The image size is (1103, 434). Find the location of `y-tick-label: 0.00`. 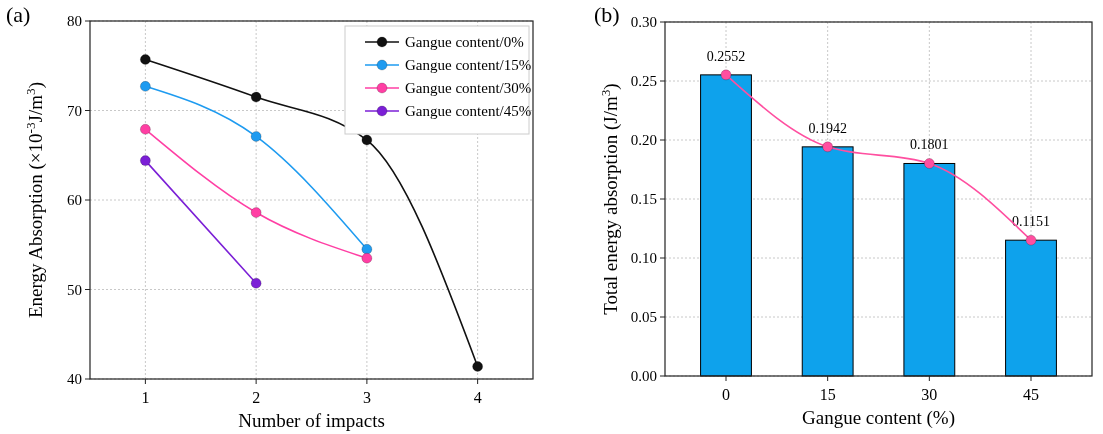

y-tick-label: 0.00 is located at coordinates (643, 376).